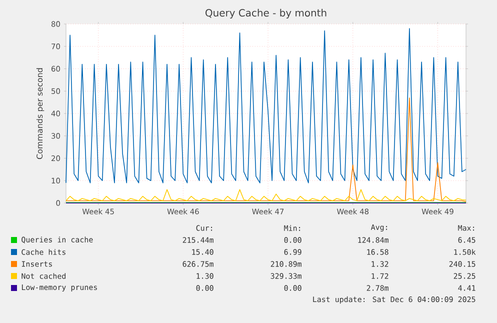  What do you see at coordinates (266, 195) in the screenshot?
I see `line-series` at bounding box center [266, 195].